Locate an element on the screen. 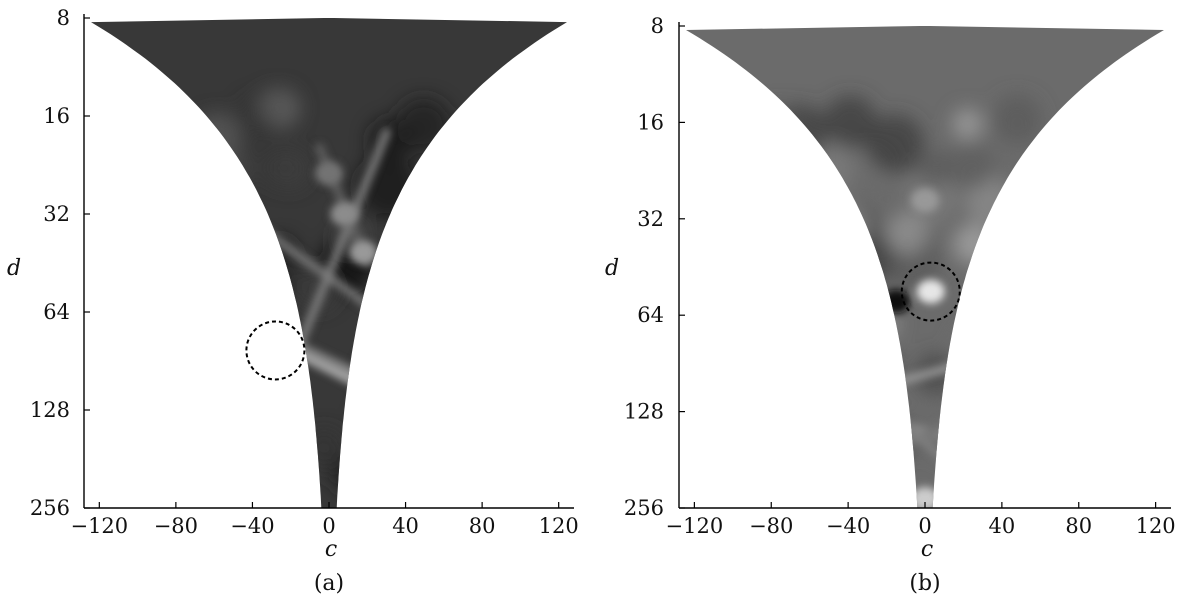 Image resolution: width=1180 pixels, height=606 pixels. panel-a-x-tick-label: 120 is located at coordinates (559, 526).